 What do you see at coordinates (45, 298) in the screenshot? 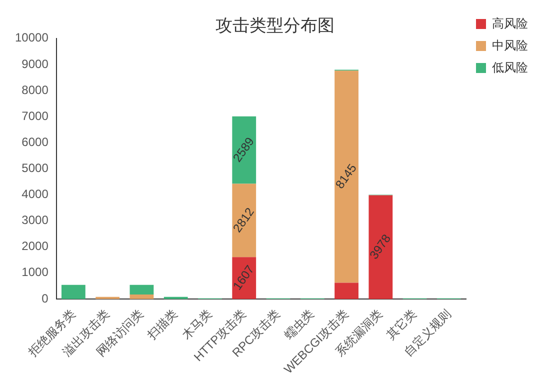
I see `y-tick-label: 0` at bounding box center [45, 298].